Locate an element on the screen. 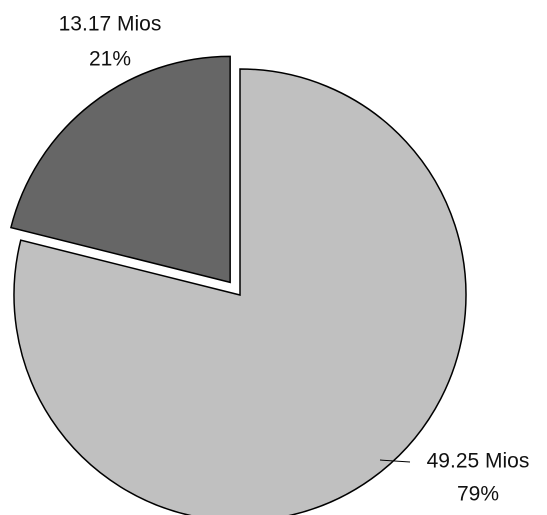 The width and height of the screenshot is (547, 515). percent-label: 21% is located at coordinates (110, 59).